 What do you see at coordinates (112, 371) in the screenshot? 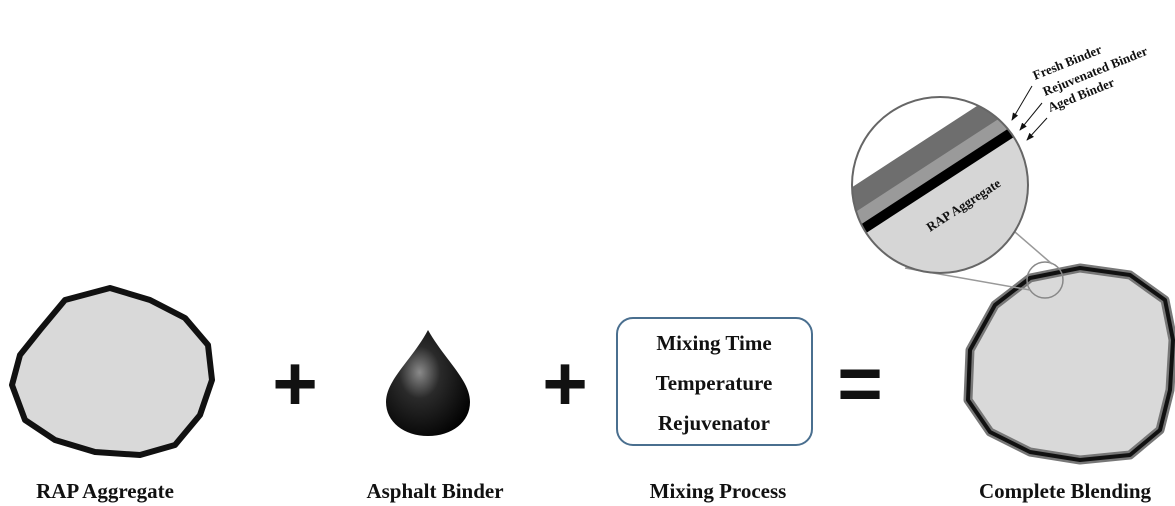
I see `rap-rock` at bounding box center [112, 371].